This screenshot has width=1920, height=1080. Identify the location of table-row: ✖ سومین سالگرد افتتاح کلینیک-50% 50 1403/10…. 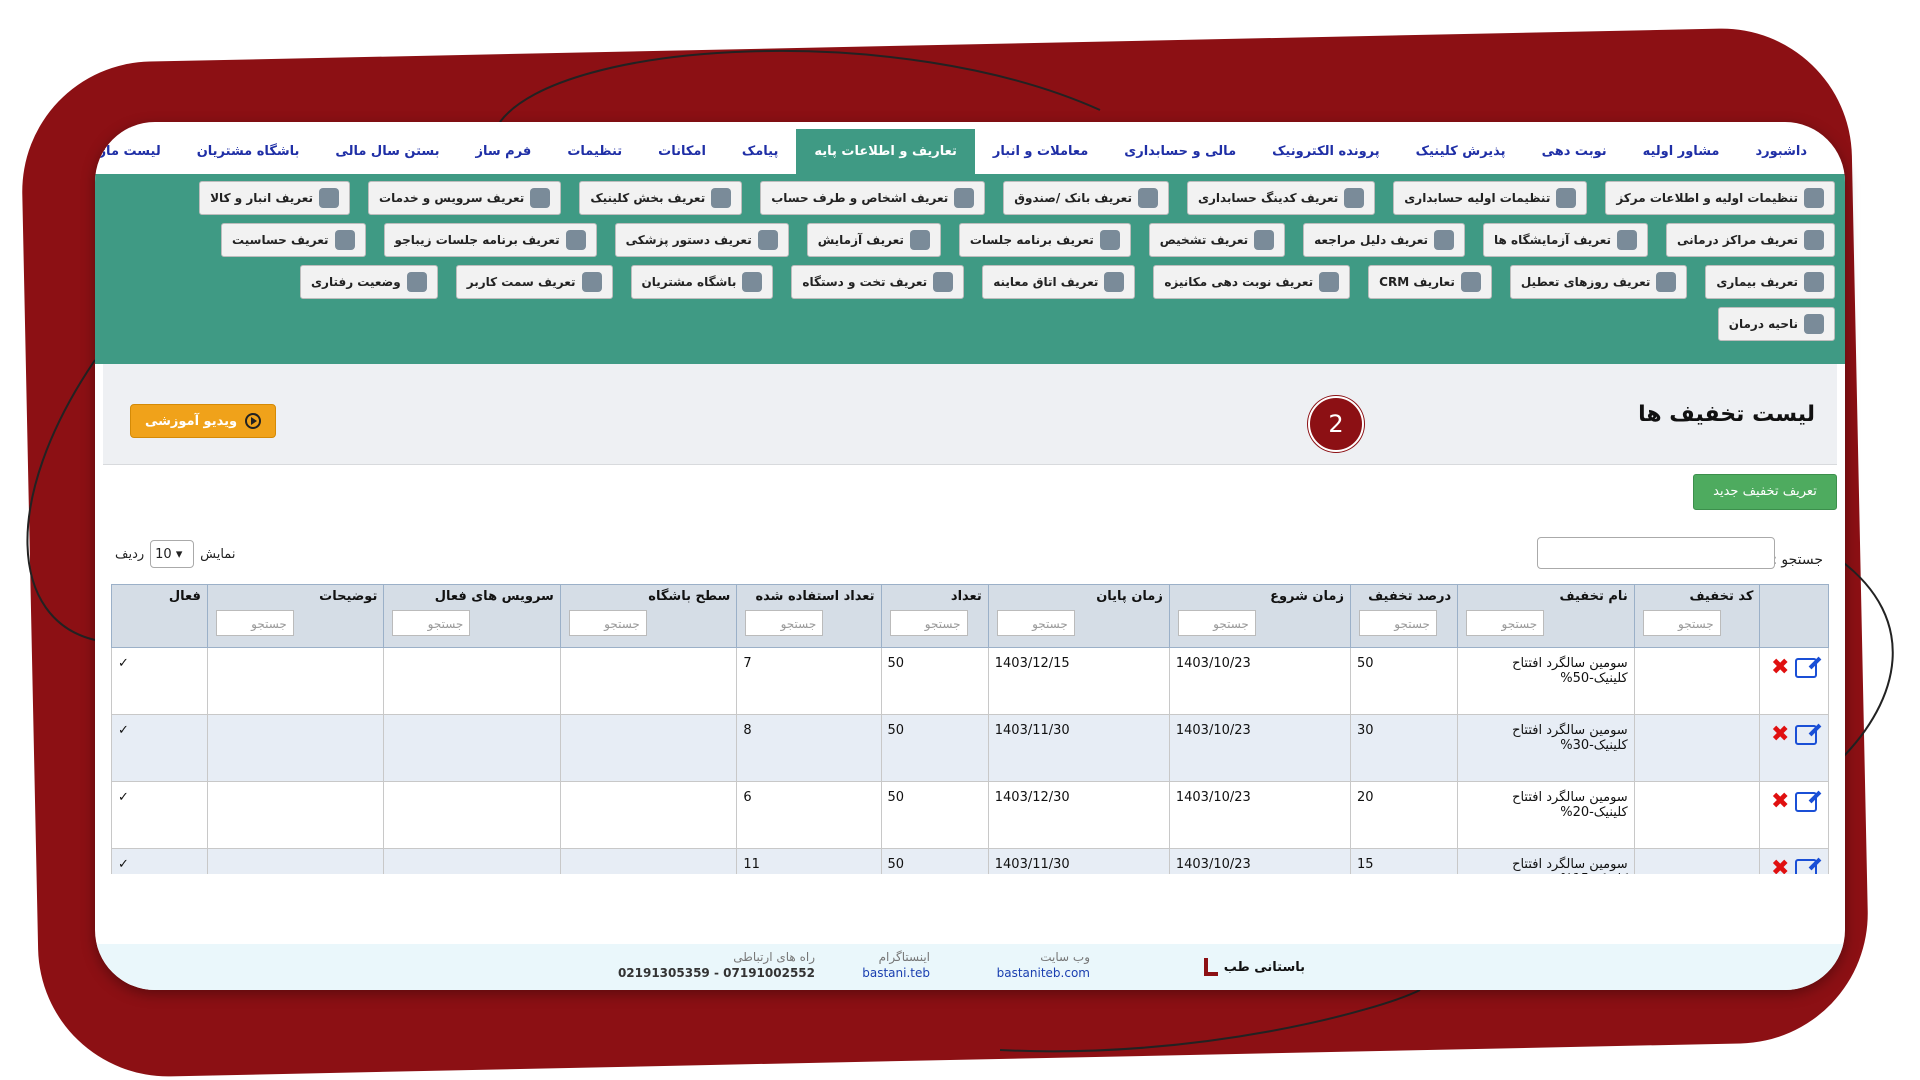
(970, 681).